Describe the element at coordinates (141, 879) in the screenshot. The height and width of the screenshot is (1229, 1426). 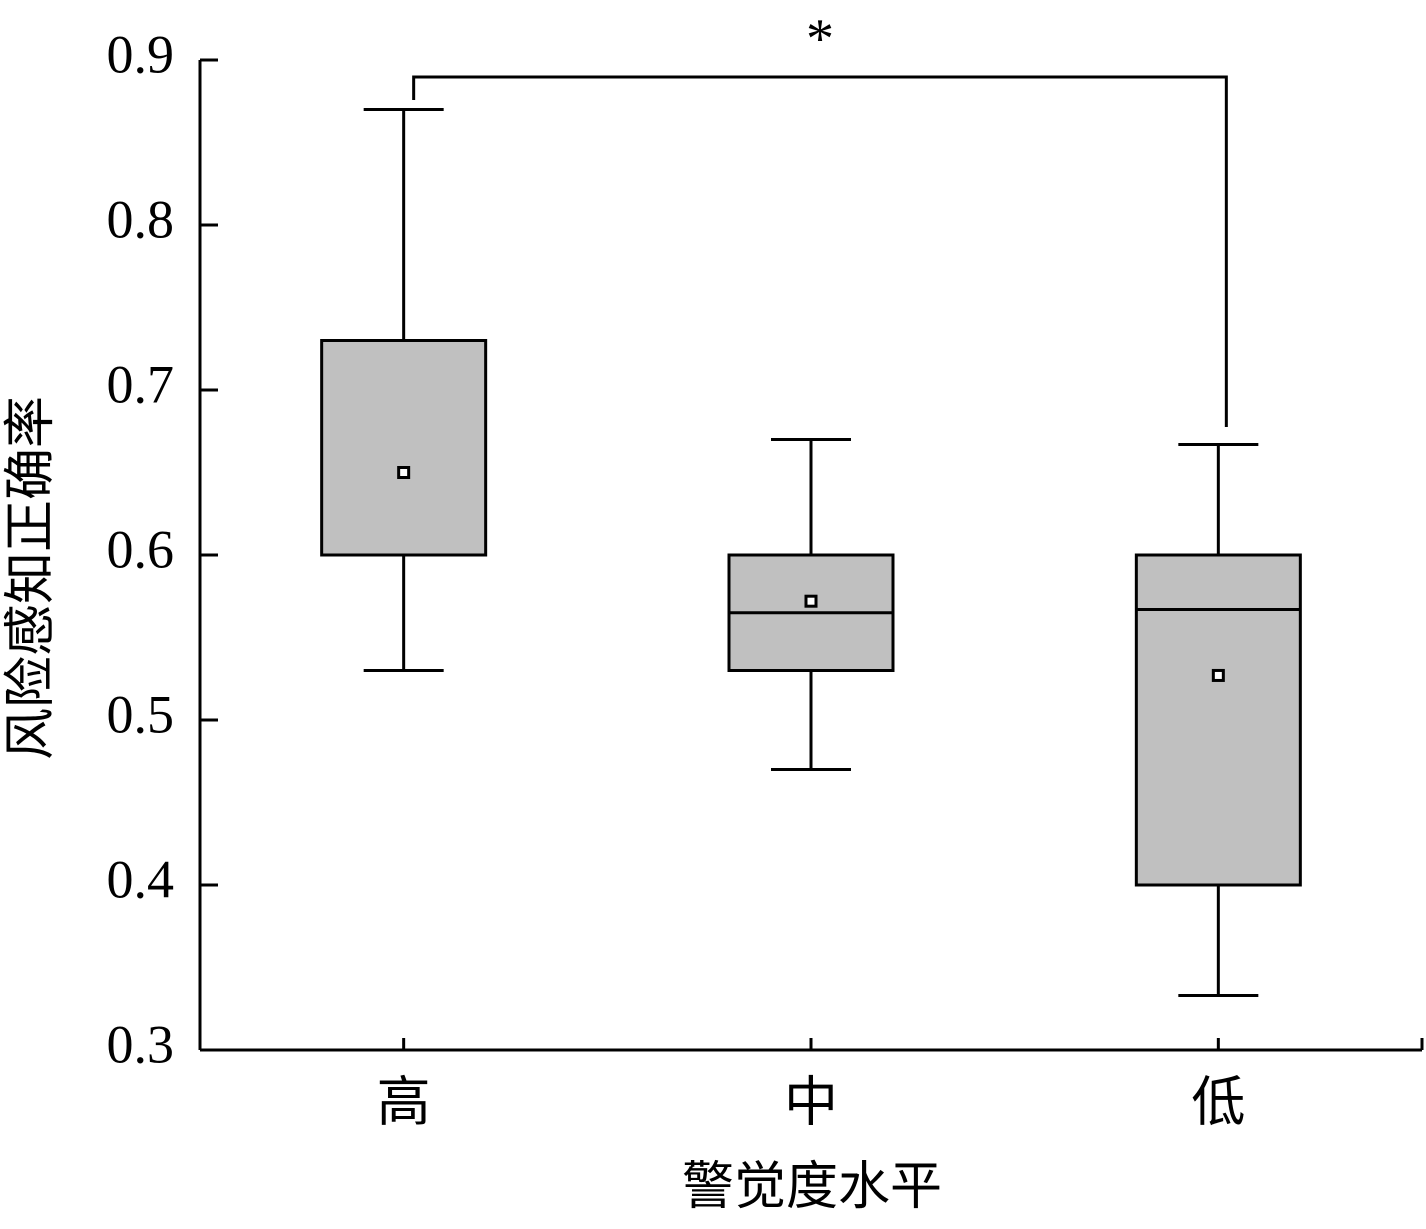
I see `y-tick-label: 0.4` at that location.